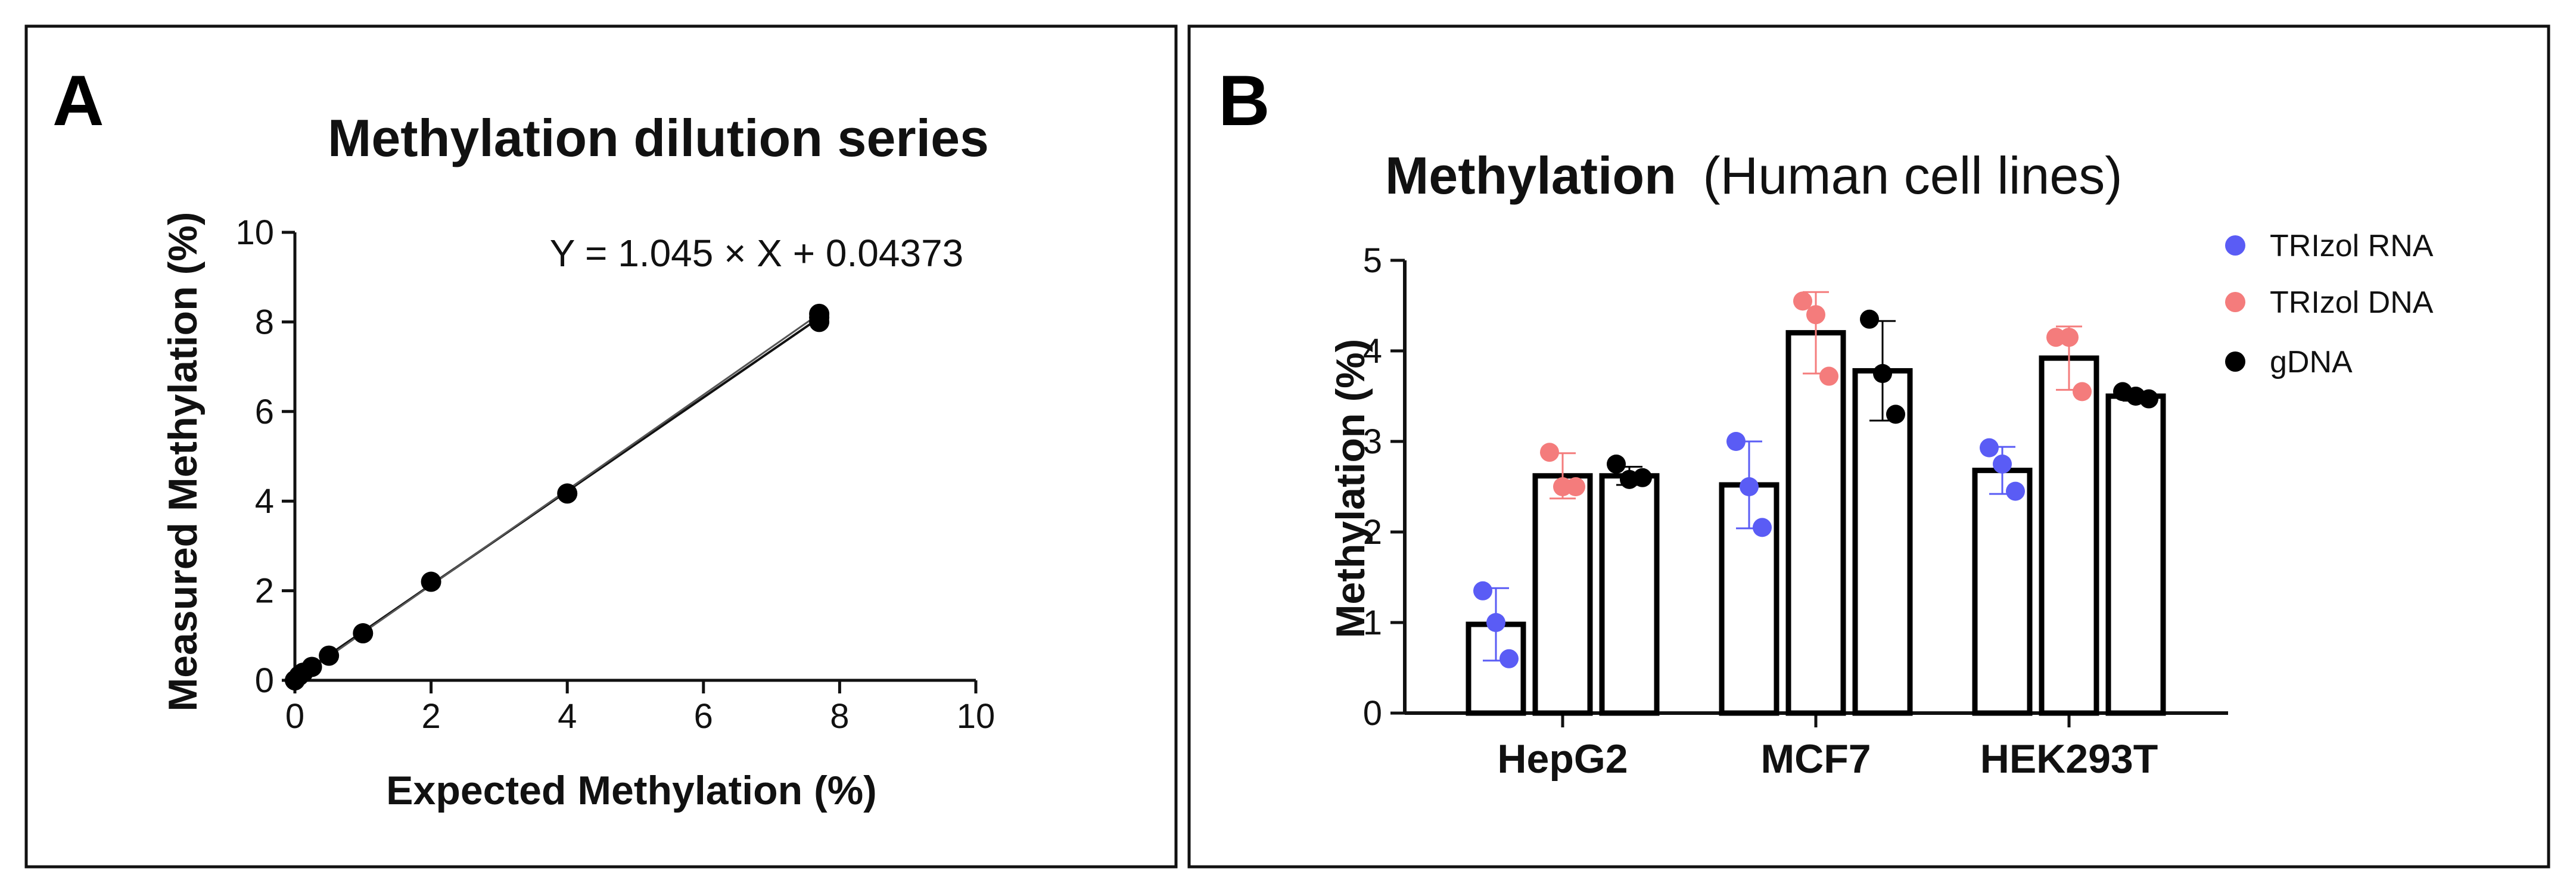 This screenshot has height=893, width=2576. What do you see at coordinates (757, 253) in the screenshot?
I see `regression-equation: Y = 1.045 × X + 0.04373` at bounding box center [757, 253].